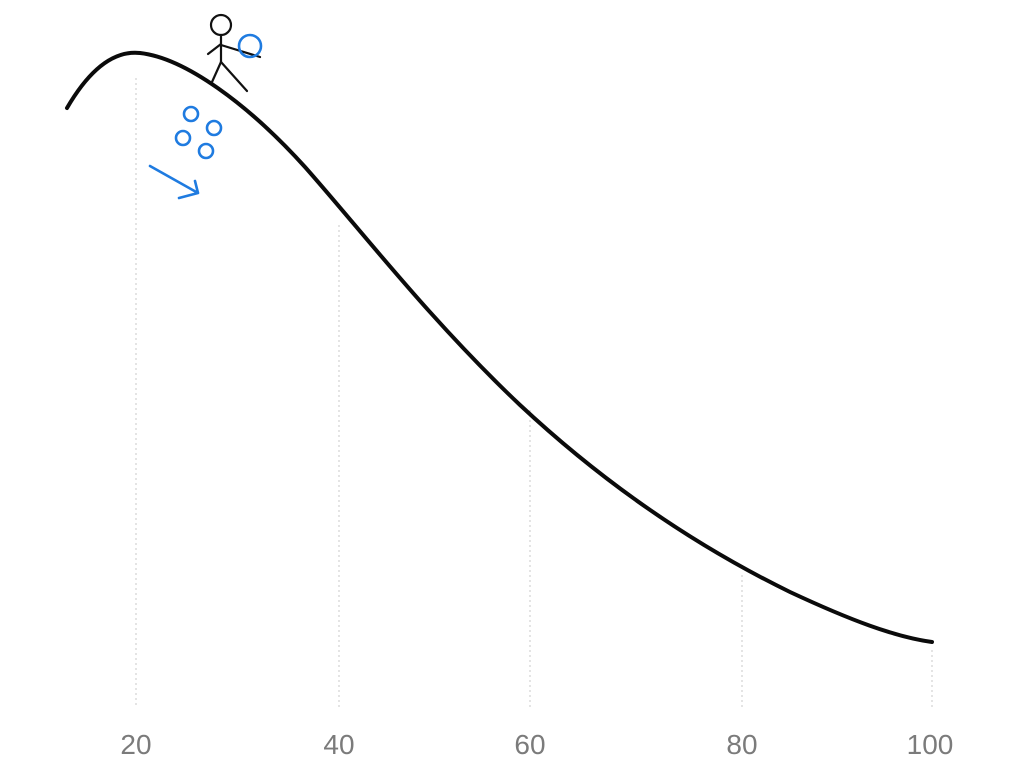  Describe the element at coordinates (338, 744) in the screenshot. I see `tick-label-40: 40` at that location.